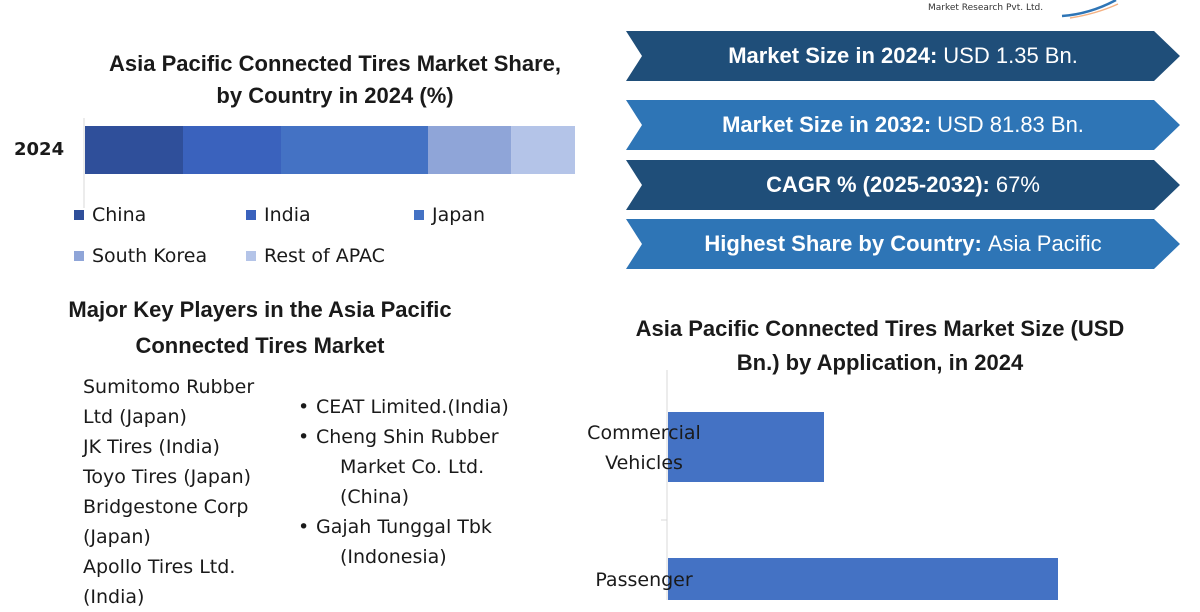 The image size is (1200, 612). Describe the element at coordinates (169, 387) in the screenshot. I see `player-line: Sumitomo Rubber` at that location.